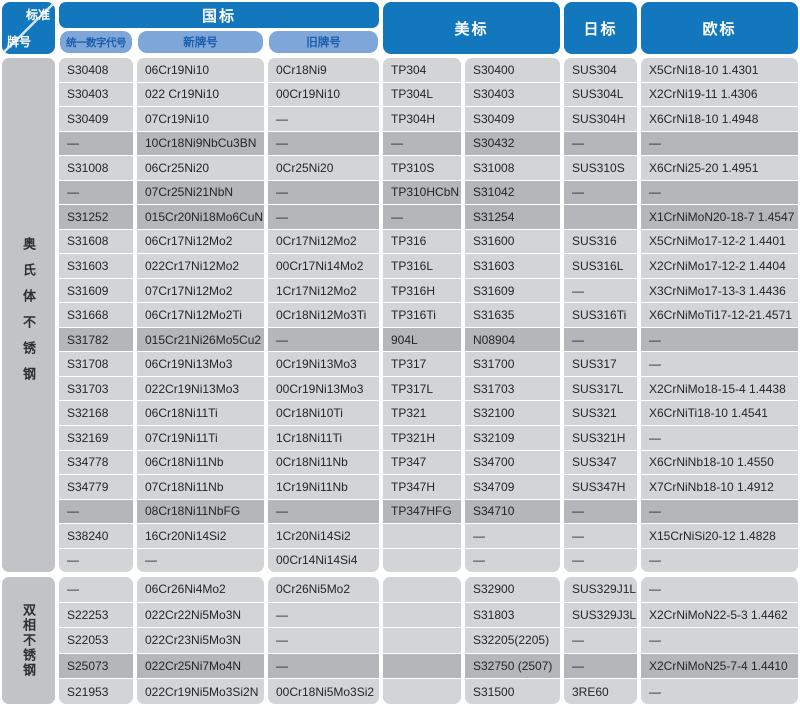 The image size is (800, 705). What do you see at coordinates (719, 413) in the screenshot?
I see `table-cell: X6CrNiTi18-10 1.4541` at bounding box center [719, 413].